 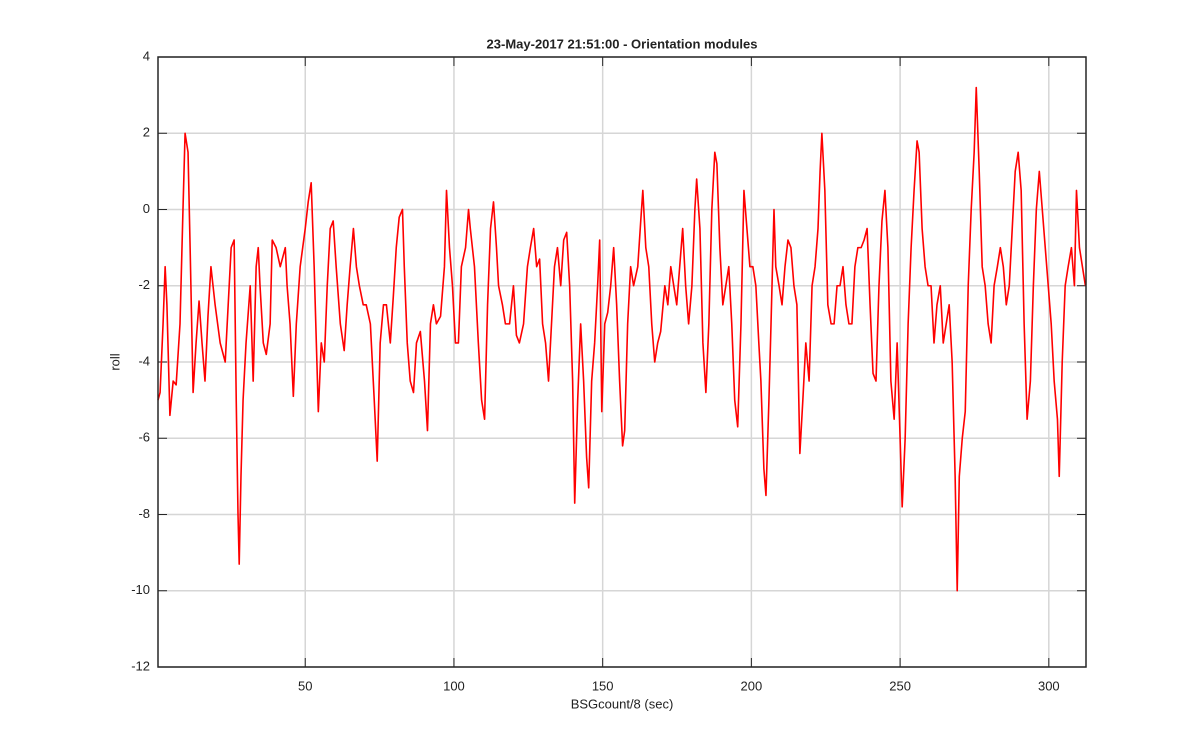 I want to click on x-tick-label: 150, so click(x=603, y=685).